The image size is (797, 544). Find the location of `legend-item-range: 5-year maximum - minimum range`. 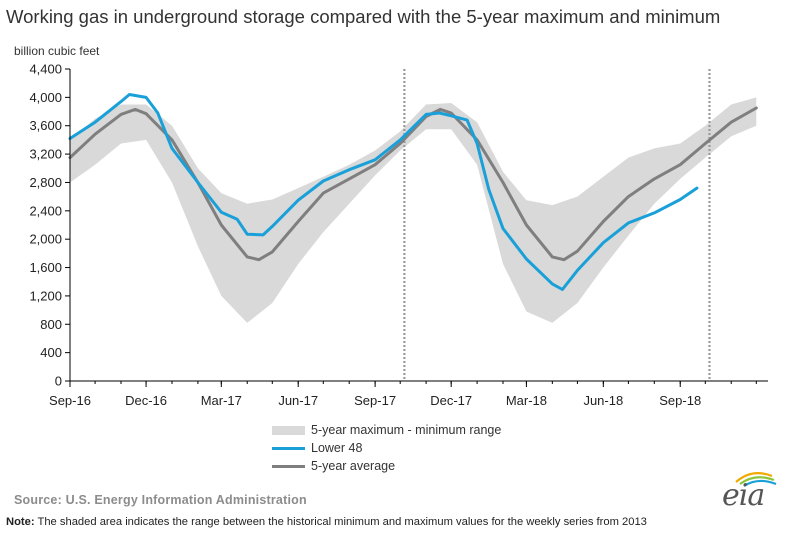

legend-item-range: 5-year maximum - minimum range is located at coordinates (386, 430).